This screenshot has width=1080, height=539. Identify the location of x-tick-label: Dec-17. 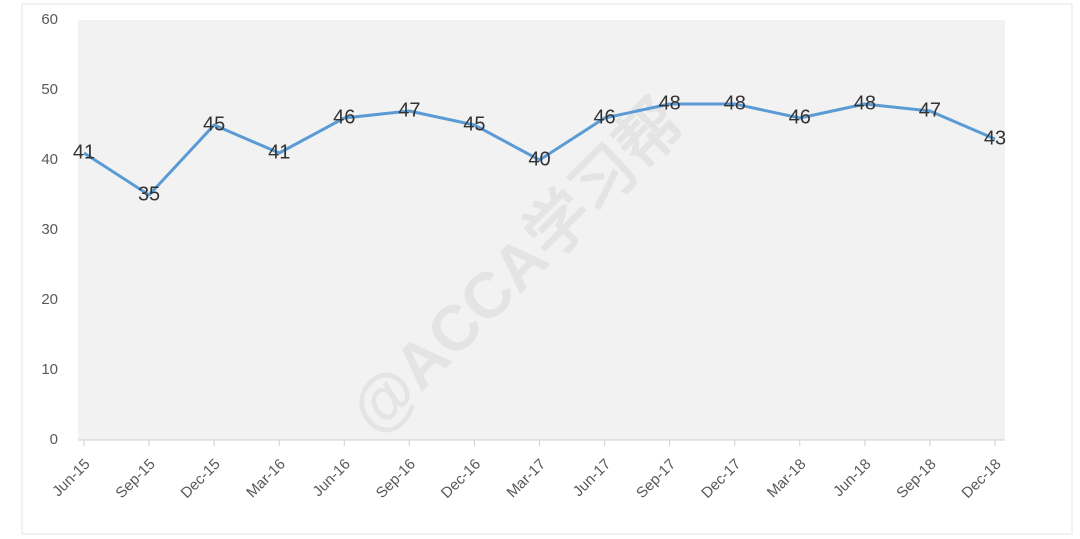
(721, 479).